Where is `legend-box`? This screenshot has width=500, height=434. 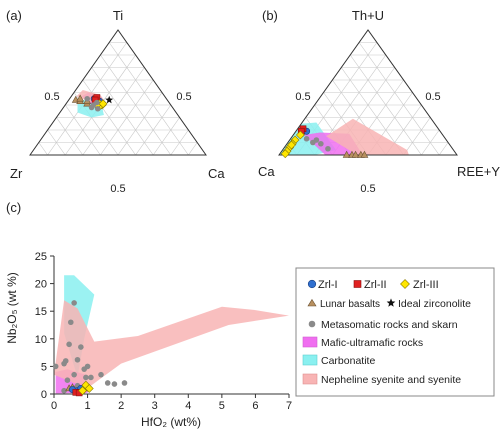
legend-box is located at coordinates (395, 332).